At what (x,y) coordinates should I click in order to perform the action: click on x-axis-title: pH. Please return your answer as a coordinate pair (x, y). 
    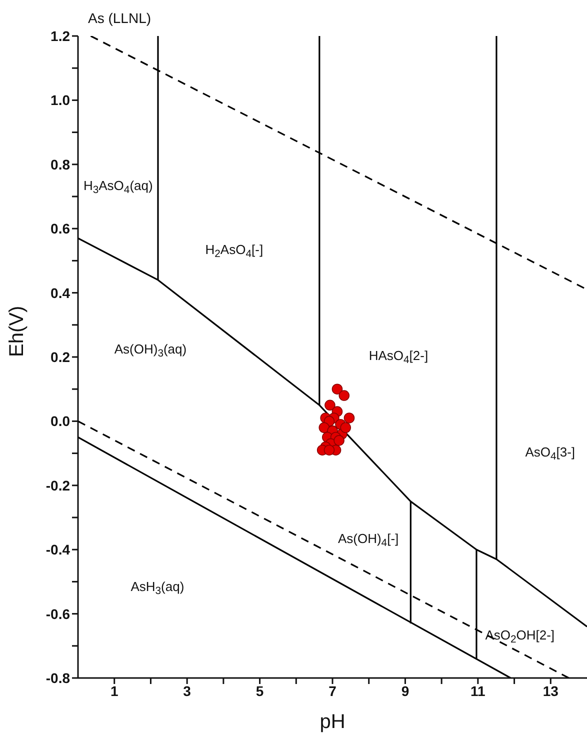
    Looking at the image, I should click on (333, 722).